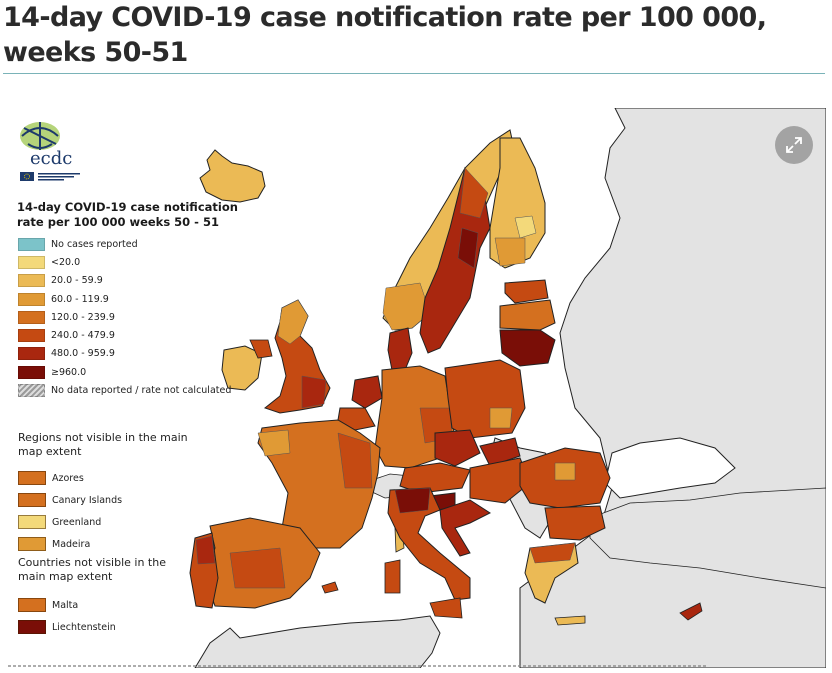 Image resolution: width=832 pixels, height=673 pixels. I want to click on legend-label: No cases reported, so click(94, 244).